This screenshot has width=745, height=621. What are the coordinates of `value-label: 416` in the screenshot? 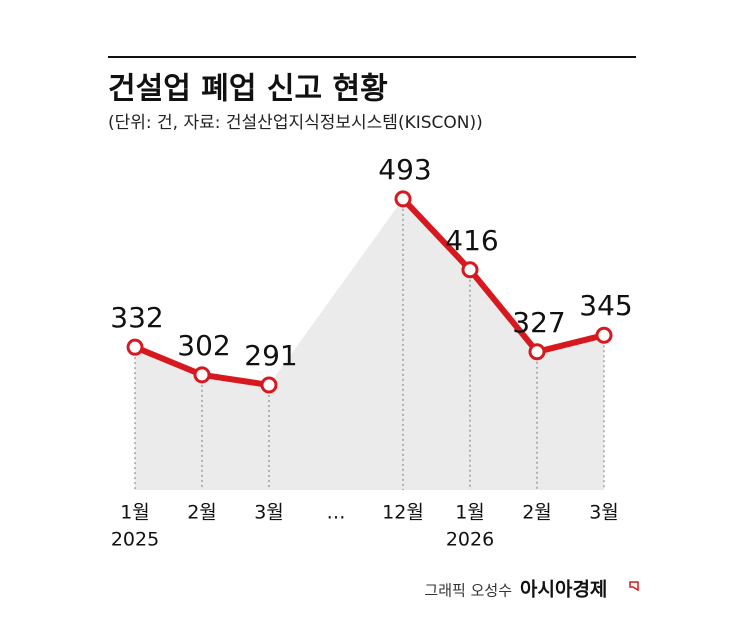 It's located at (471, 240).